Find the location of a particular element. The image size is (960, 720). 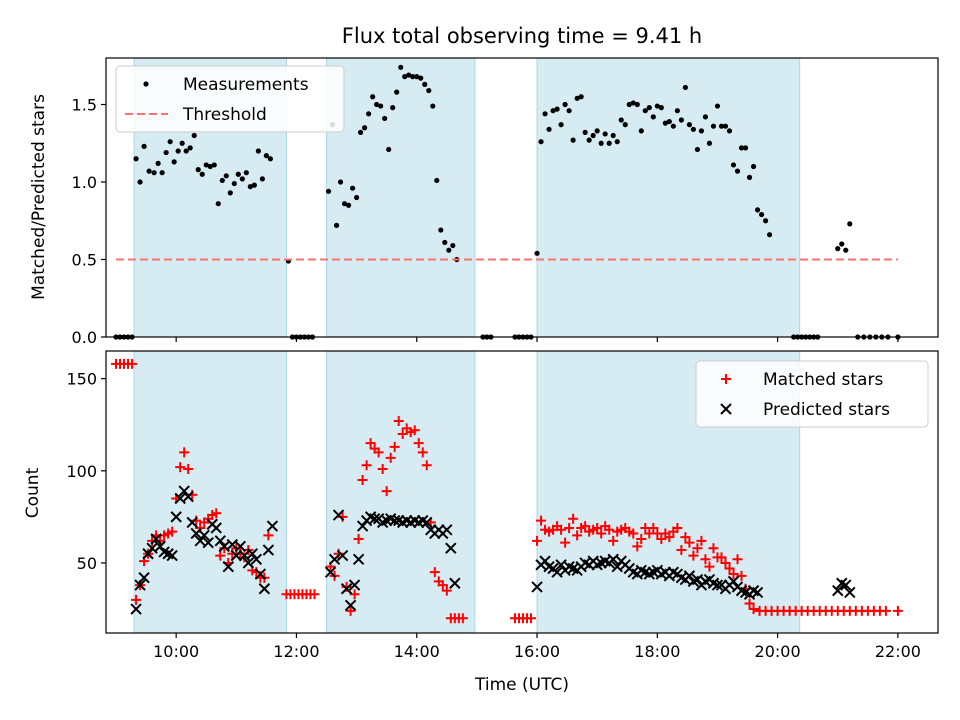

observing-window-band is located at coordinates (401, 197).